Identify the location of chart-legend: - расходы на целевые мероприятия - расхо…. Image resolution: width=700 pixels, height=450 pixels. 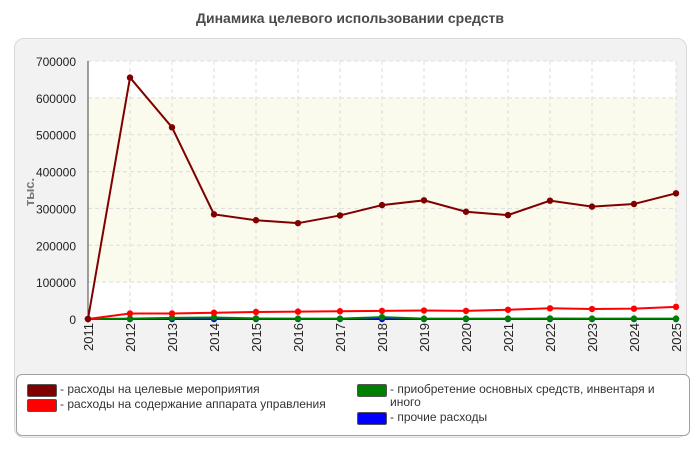
(353, 405).